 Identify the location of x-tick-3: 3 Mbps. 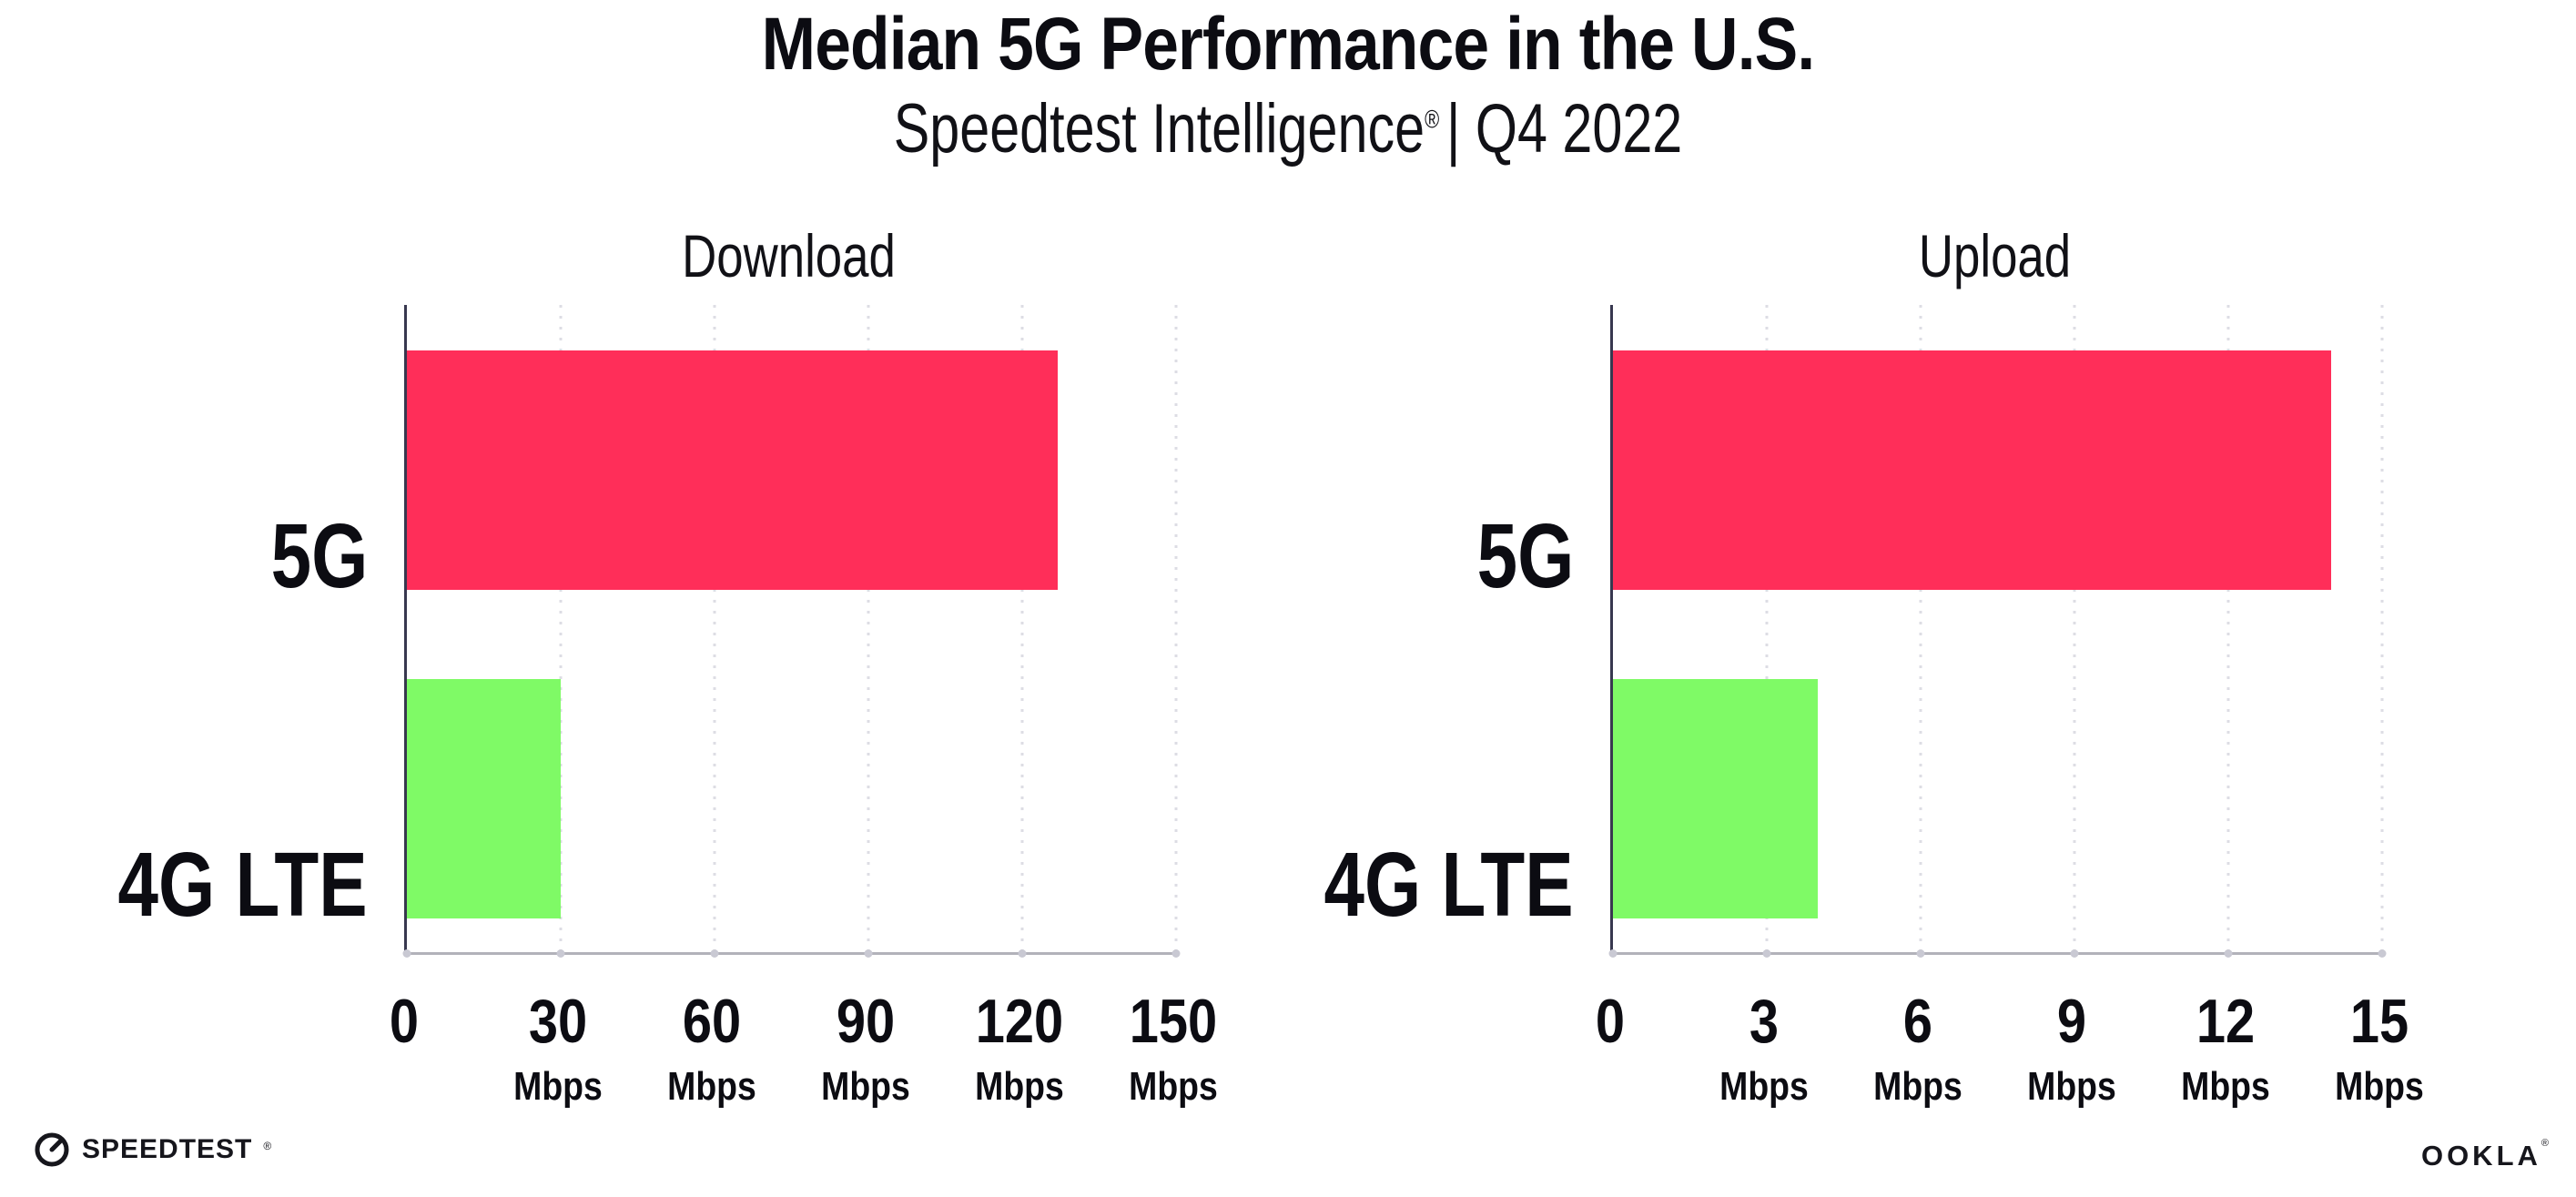
(1764, 1030).